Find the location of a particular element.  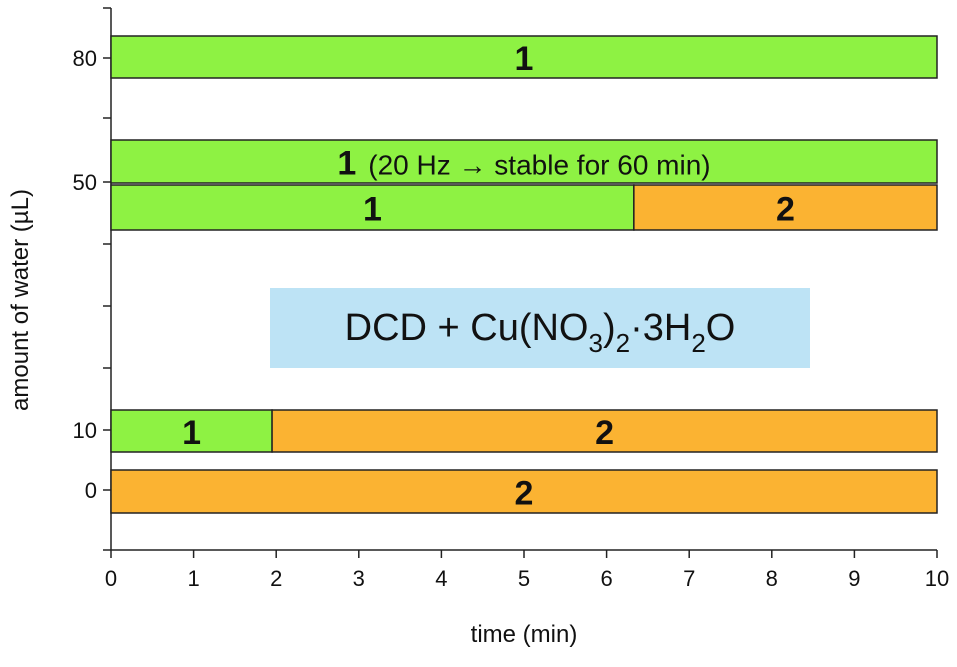

y-tick-label: 0 is located at coordinates (91, 490).